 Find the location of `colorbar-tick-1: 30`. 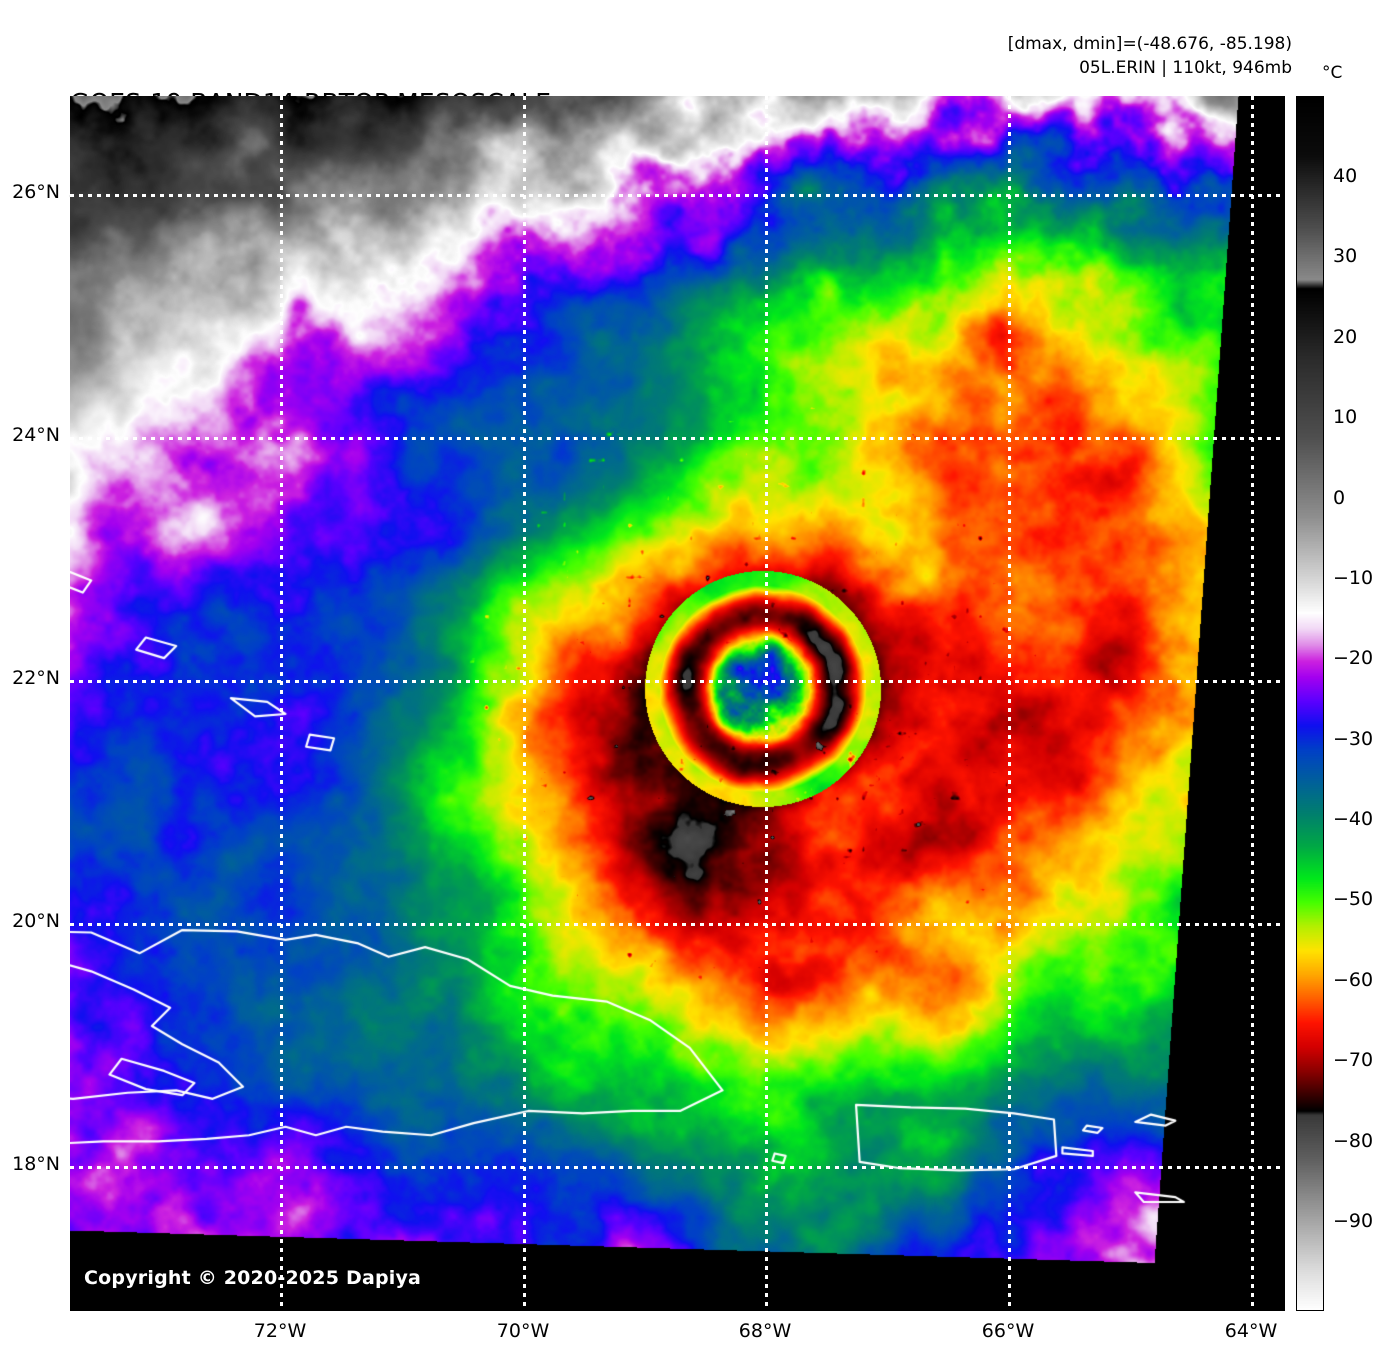

colorbar-tick-1: 30 is located at coordinates (1345, 256).